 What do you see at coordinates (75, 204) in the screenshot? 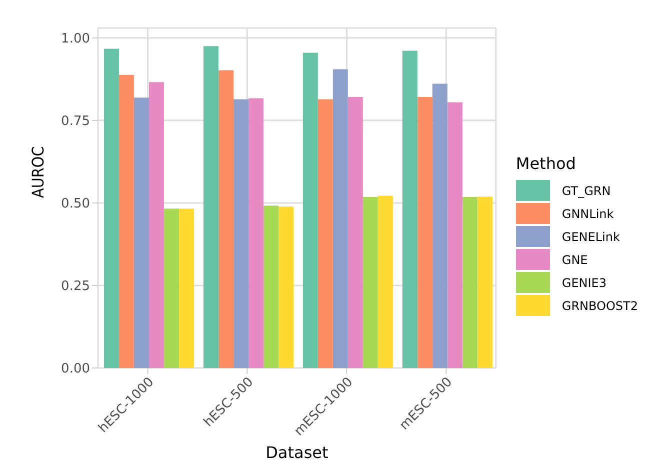
I see `y-tick-label: 0.50` at bounding box center [75, 204].